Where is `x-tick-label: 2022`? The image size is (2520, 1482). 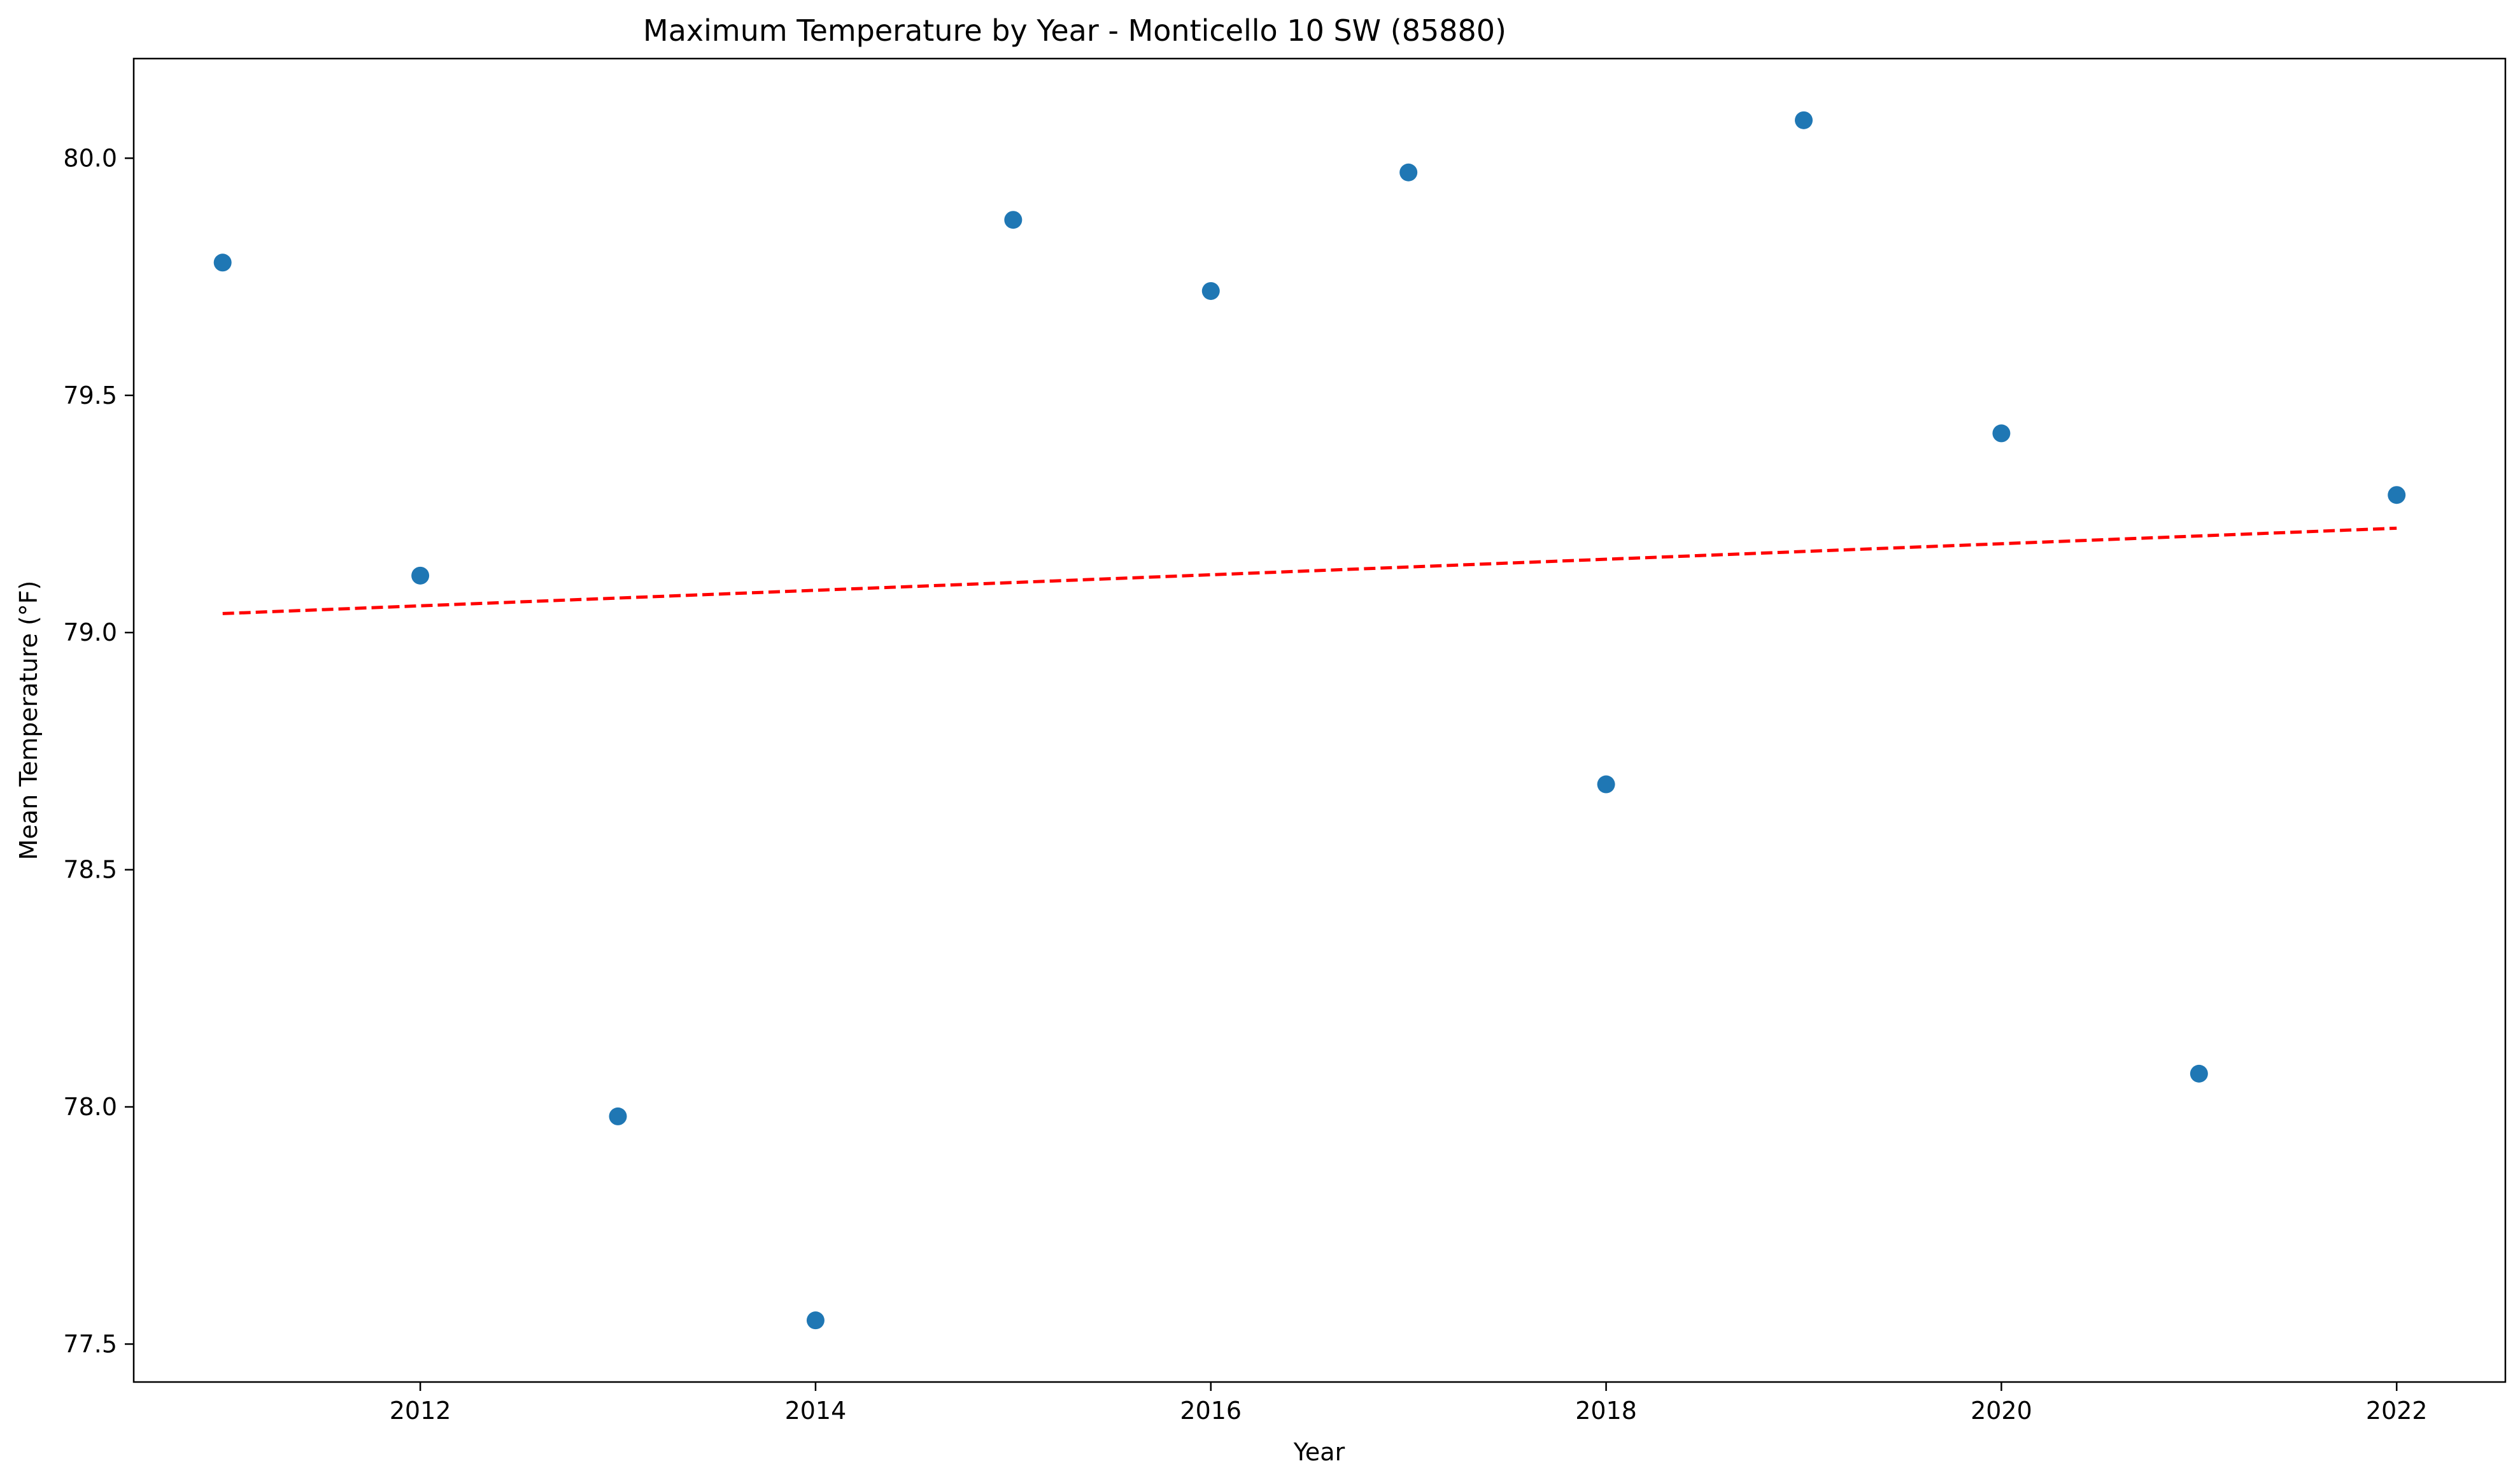
x-tick-label: 2022 is located at coordinates (2397, 1411).